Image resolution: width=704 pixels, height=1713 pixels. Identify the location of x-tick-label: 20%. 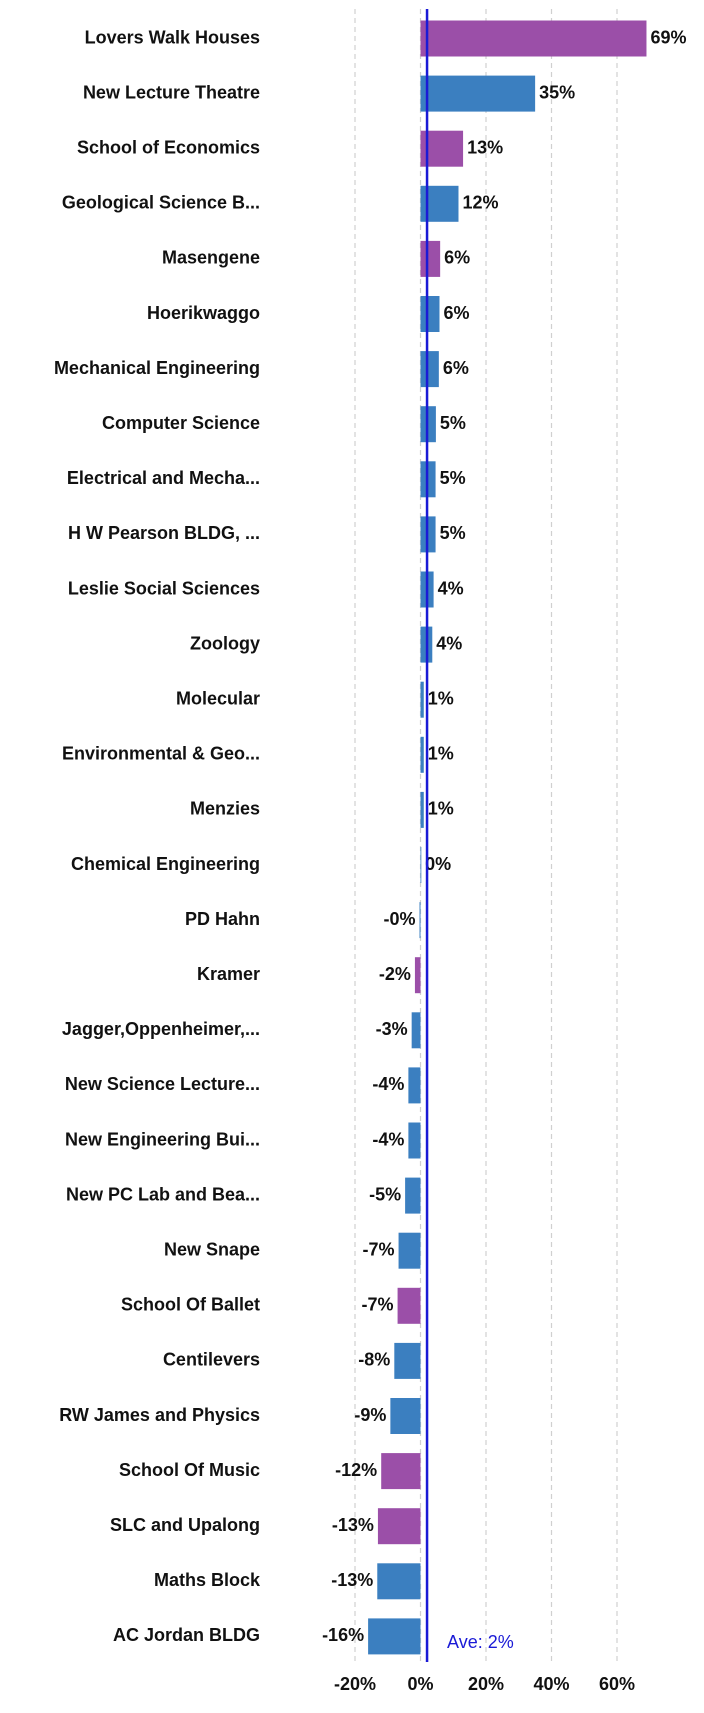
(486, 1684).